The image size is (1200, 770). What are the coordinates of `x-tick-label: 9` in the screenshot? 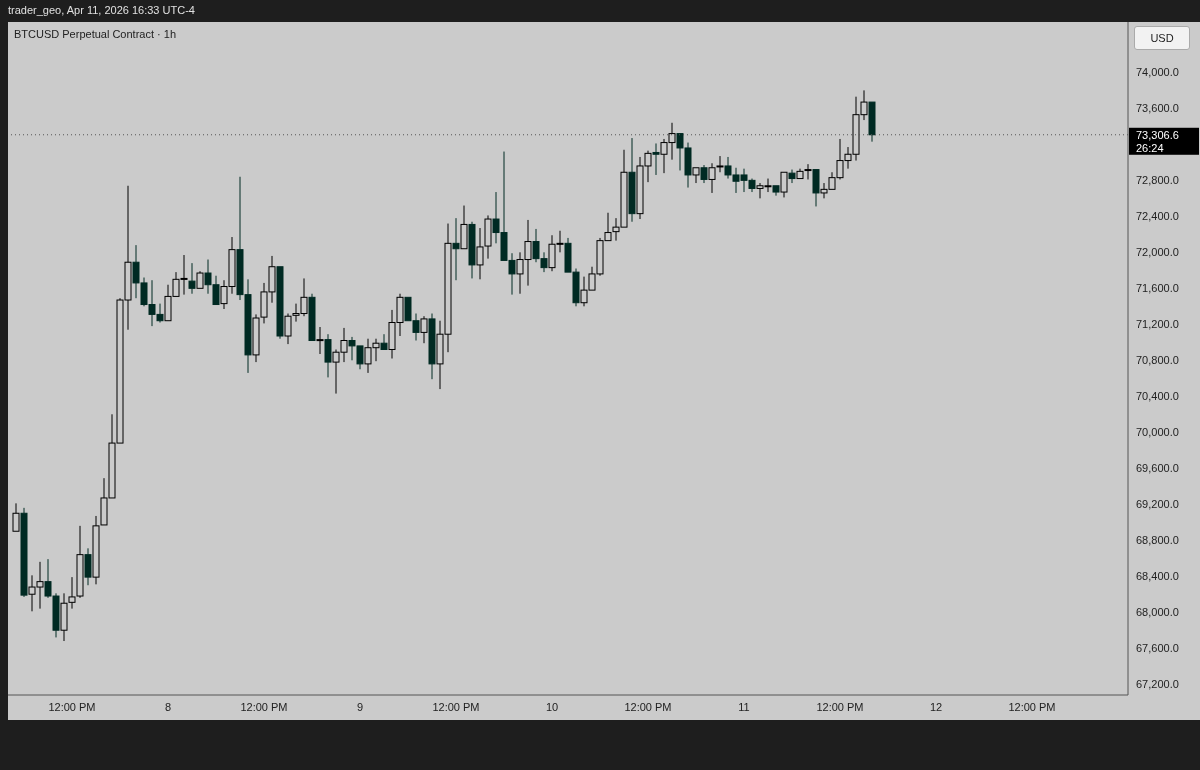 It's located at (360, 706).